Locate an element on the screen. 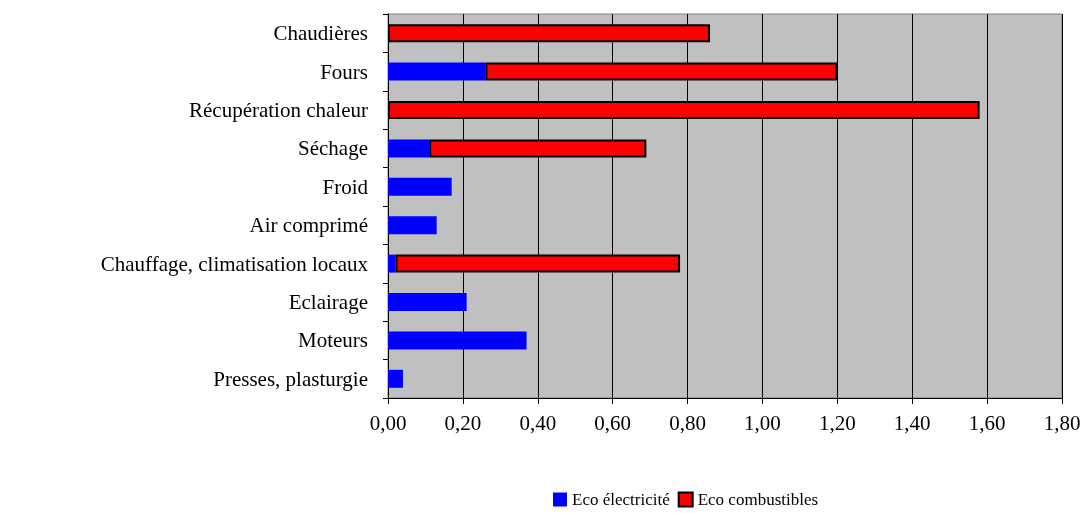 The height and width of the screenshot is (513, 1088). y-tick-label: Froid is located at coordinates (345, 186).